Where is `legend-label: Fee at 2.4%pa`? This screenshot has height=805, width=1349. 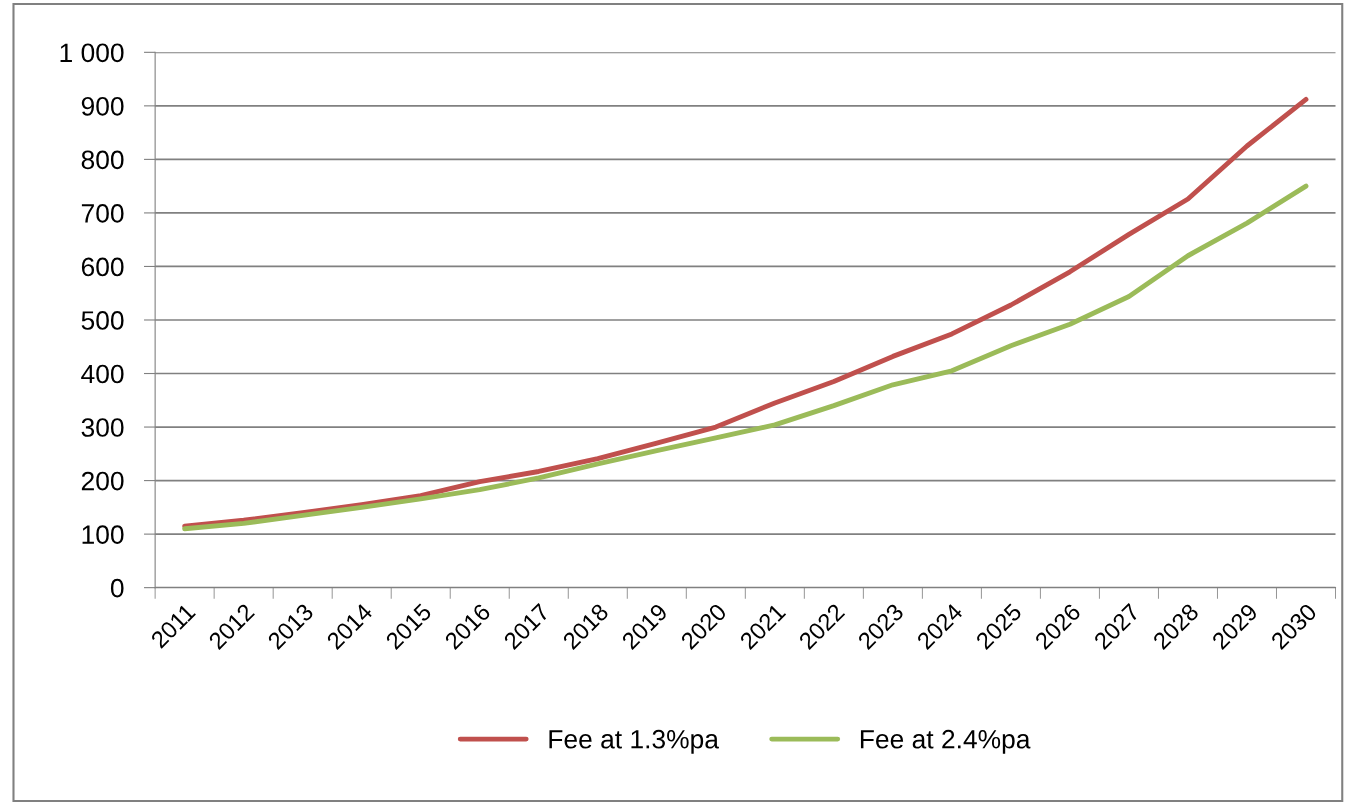 legend-label: Fee at 2.4%pa is located at coordinates (945, 741).